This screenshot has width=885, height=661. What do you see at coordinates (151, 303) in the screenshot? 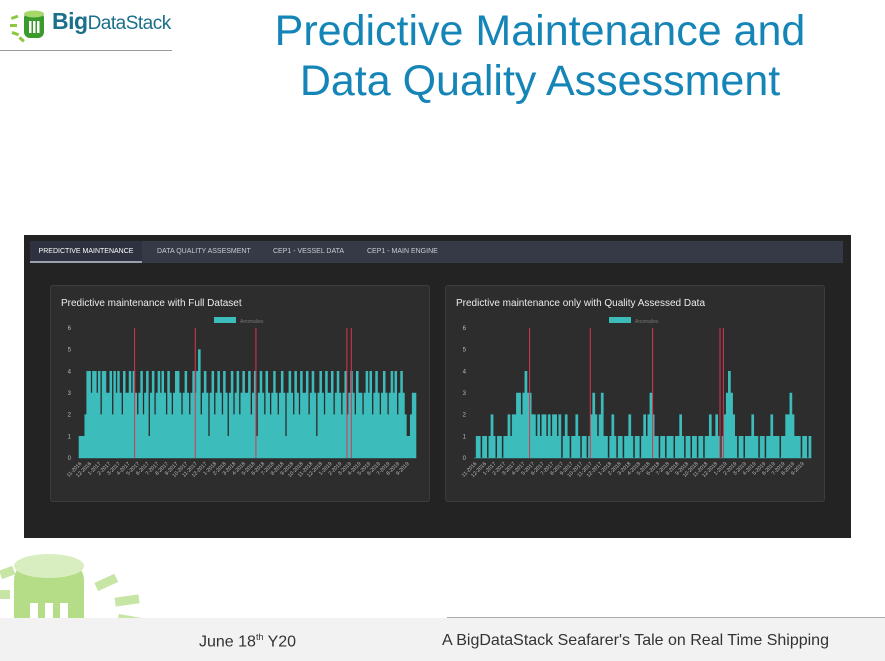
I see `chart-title: Predictive maintenance with Full Dataset` at bounding box center [151, 303].